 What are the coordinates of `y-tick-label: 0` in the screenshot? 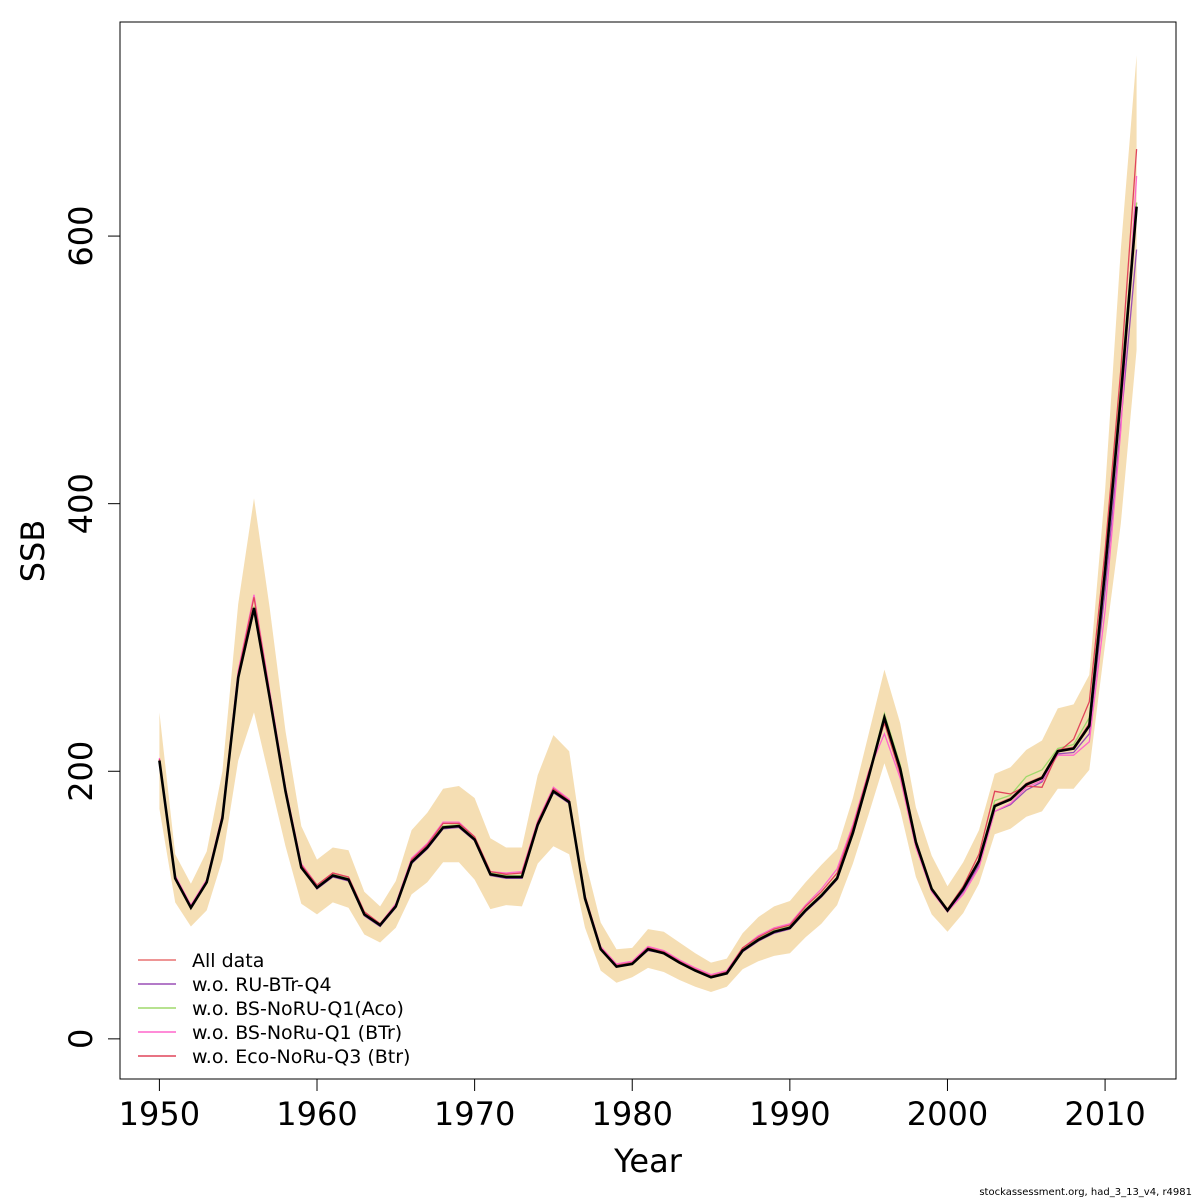 It's located at (81, 1039).